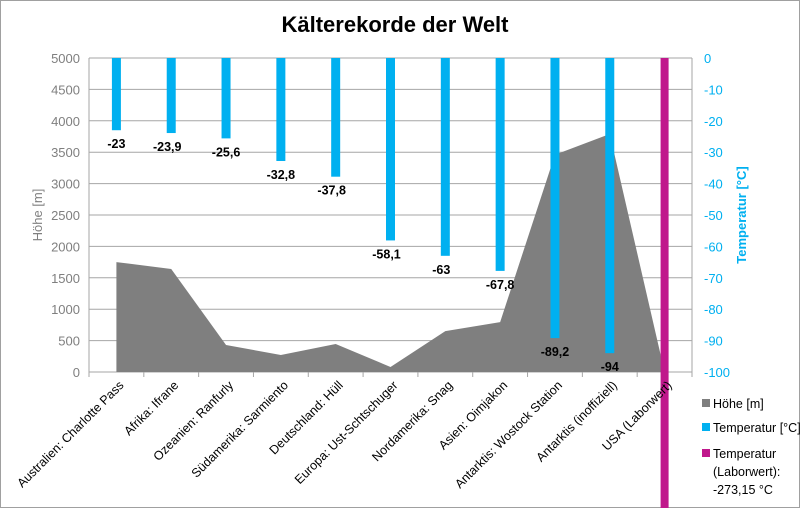 The height and width of the screenshot is (508, 800). What do you see at coordinates (76, 372) in the screenshot?
I see `y-tick-label: 0` at bounding box center [76, 372].